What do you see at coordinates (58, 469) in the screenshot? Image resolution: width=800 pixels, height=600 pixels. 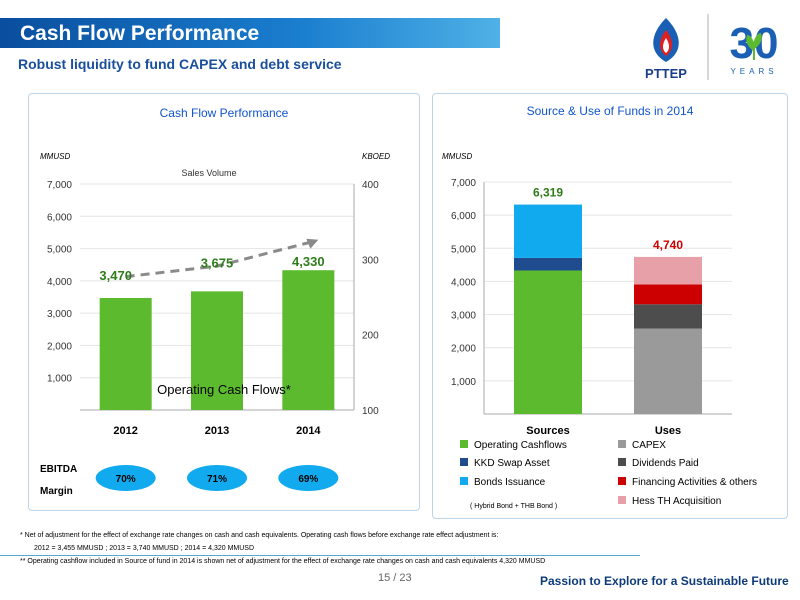 I see `ebitda-label: EBITDA` at bounding box center [58, 469].